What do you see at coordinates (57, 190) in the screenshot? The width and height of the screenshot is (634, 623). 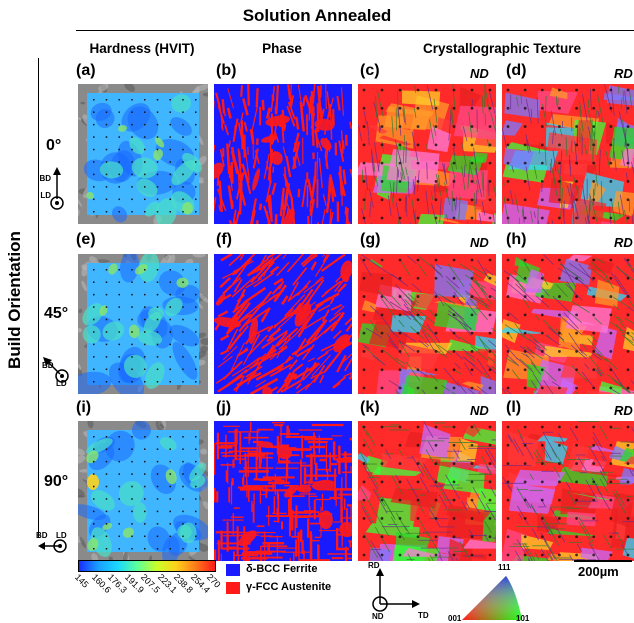 I see `orientation-glyph-0: BD LD` at bounding box center [57, 190].